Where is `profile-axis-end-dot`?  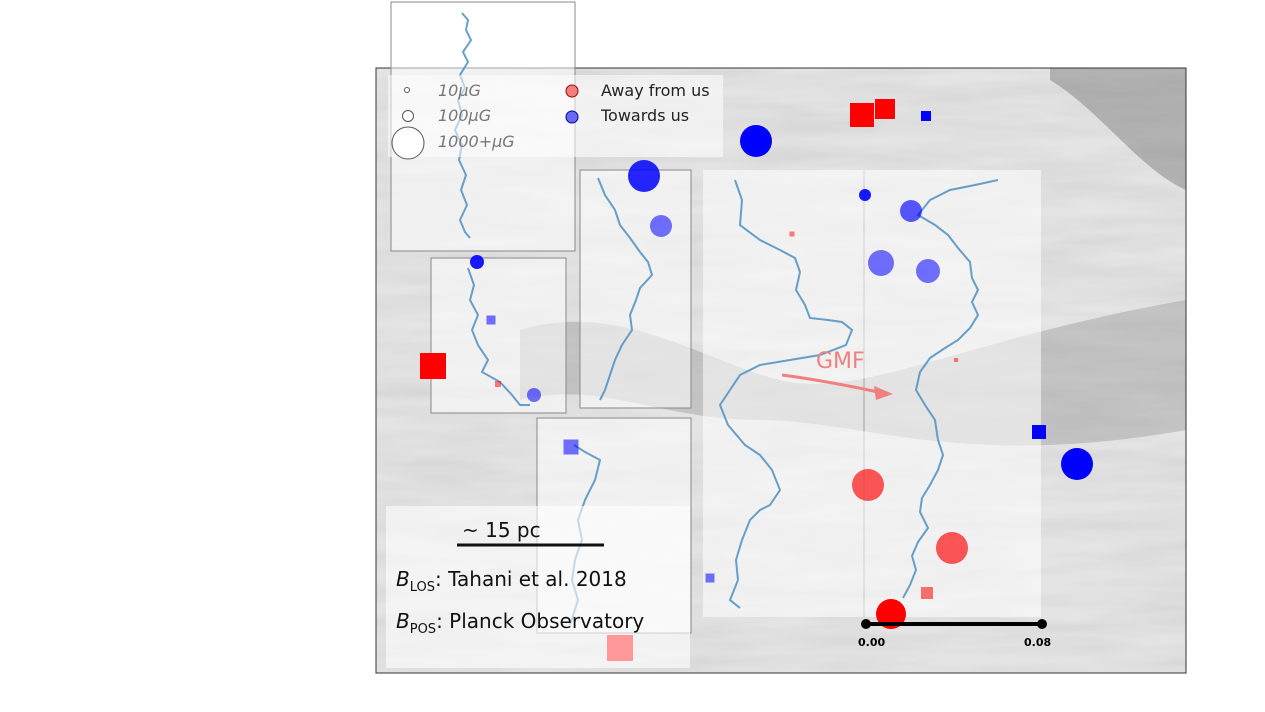 profile-axis-end-dot is located at coordinates (1042, 624).